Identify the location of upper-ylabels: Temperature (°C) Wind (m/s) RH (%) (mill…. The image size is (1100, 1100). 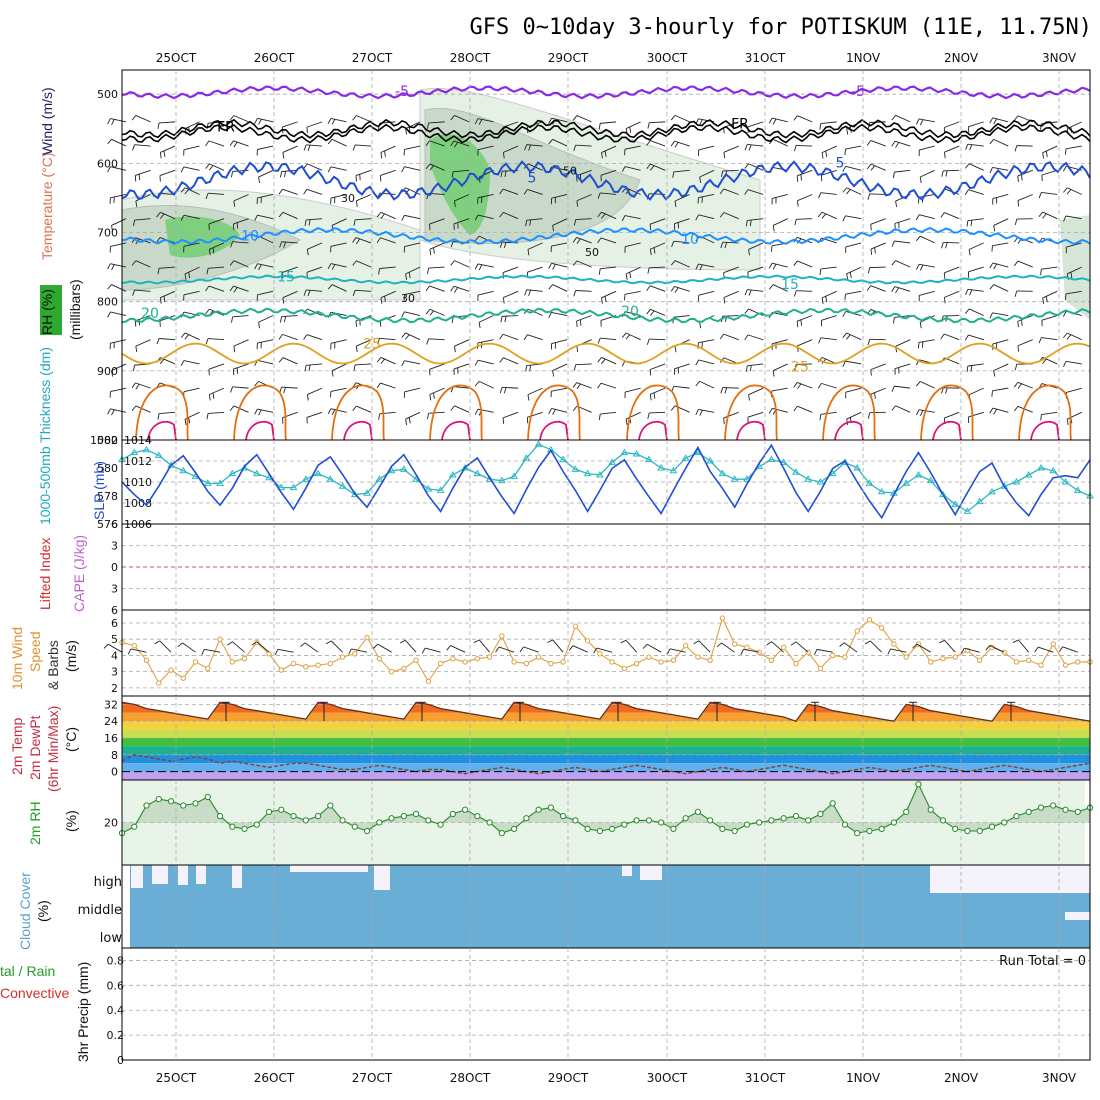
(61, 213).